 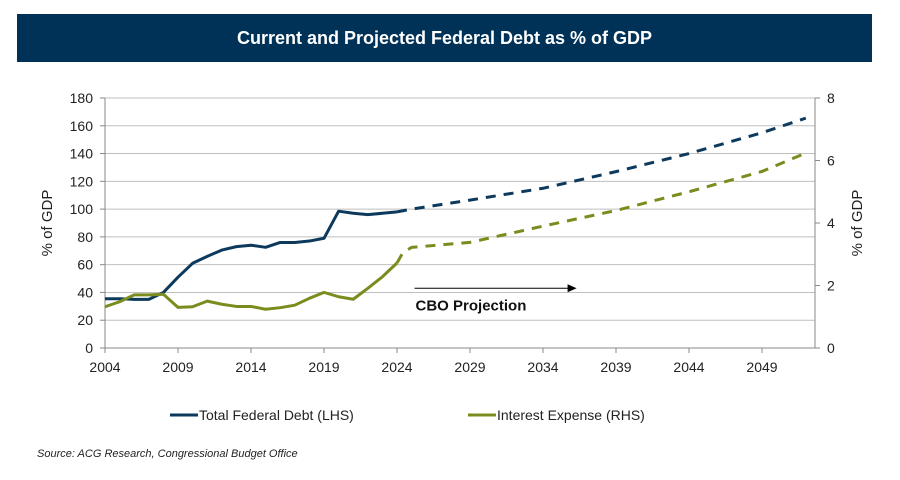 I want to click on y-tick-label: 0, so click(x=89, y=348).